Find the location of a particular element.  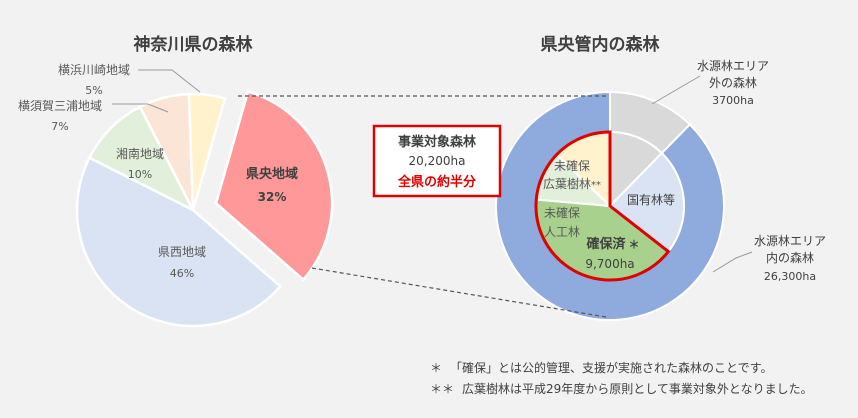

label-kensei-name: 県西地域 is located at coordinates (182, 252).